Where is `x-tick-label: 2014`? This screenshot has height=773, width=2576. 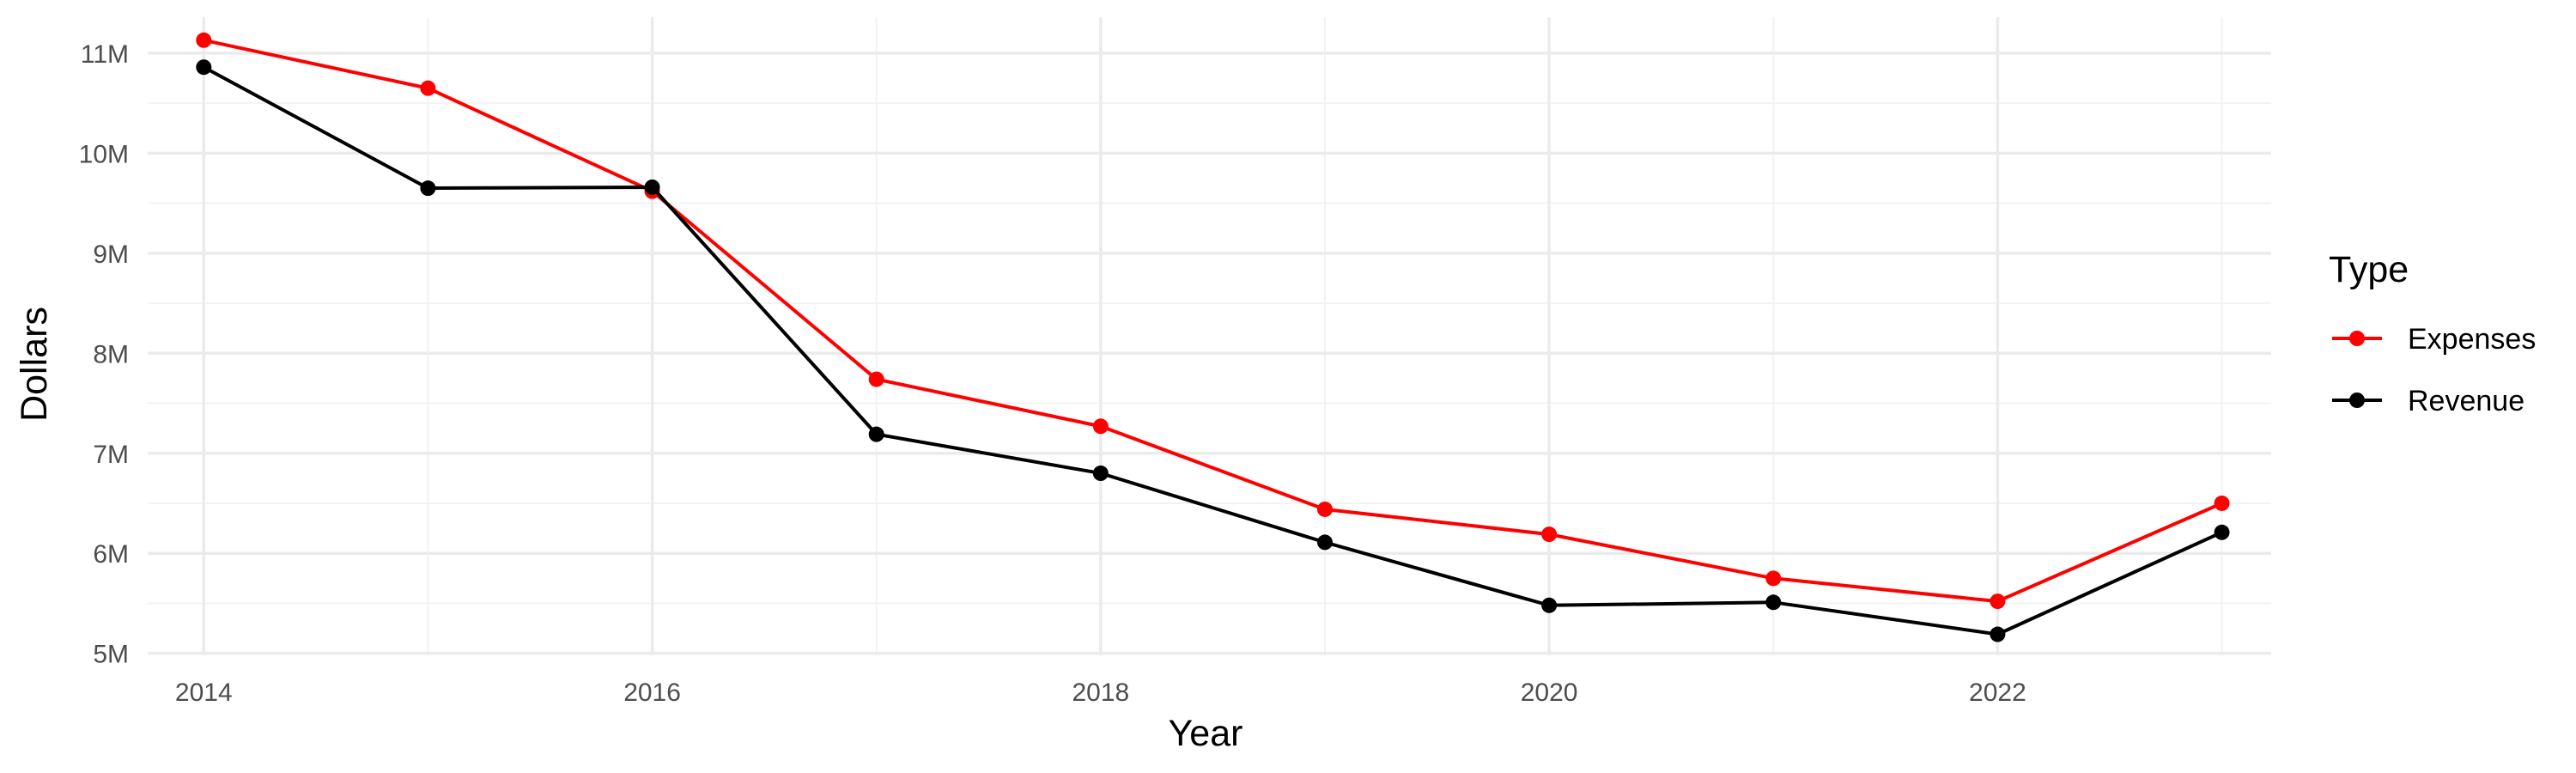 x-tick-label: 2014 is located at coordinates (204, 693).